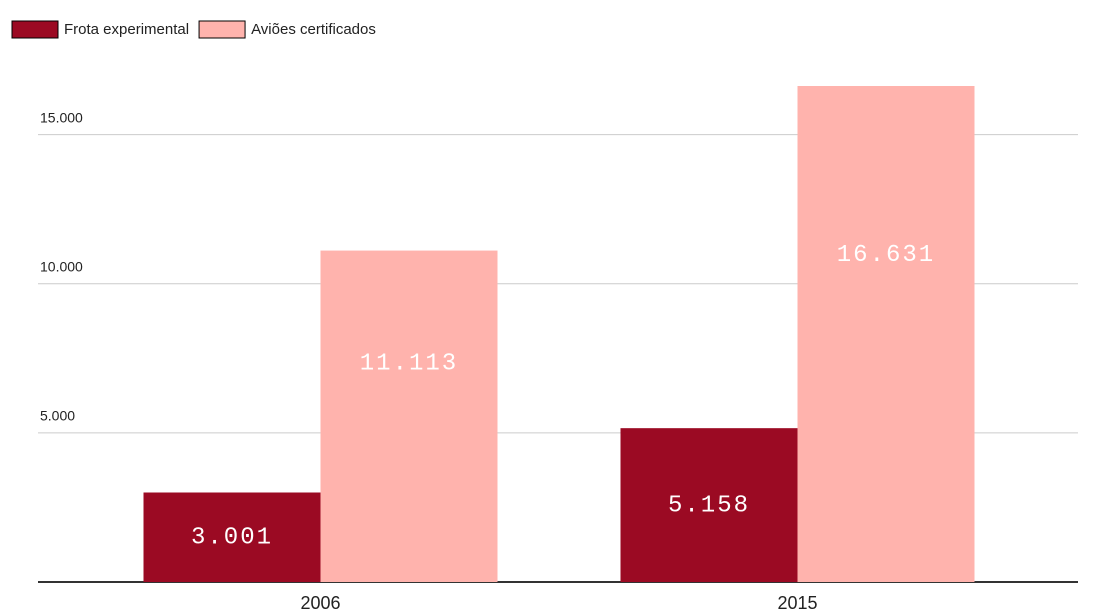 Image resolution: width=1099 pixels, height=616 pixels. I want to click on data-label: 5.158, so click(709, 505).